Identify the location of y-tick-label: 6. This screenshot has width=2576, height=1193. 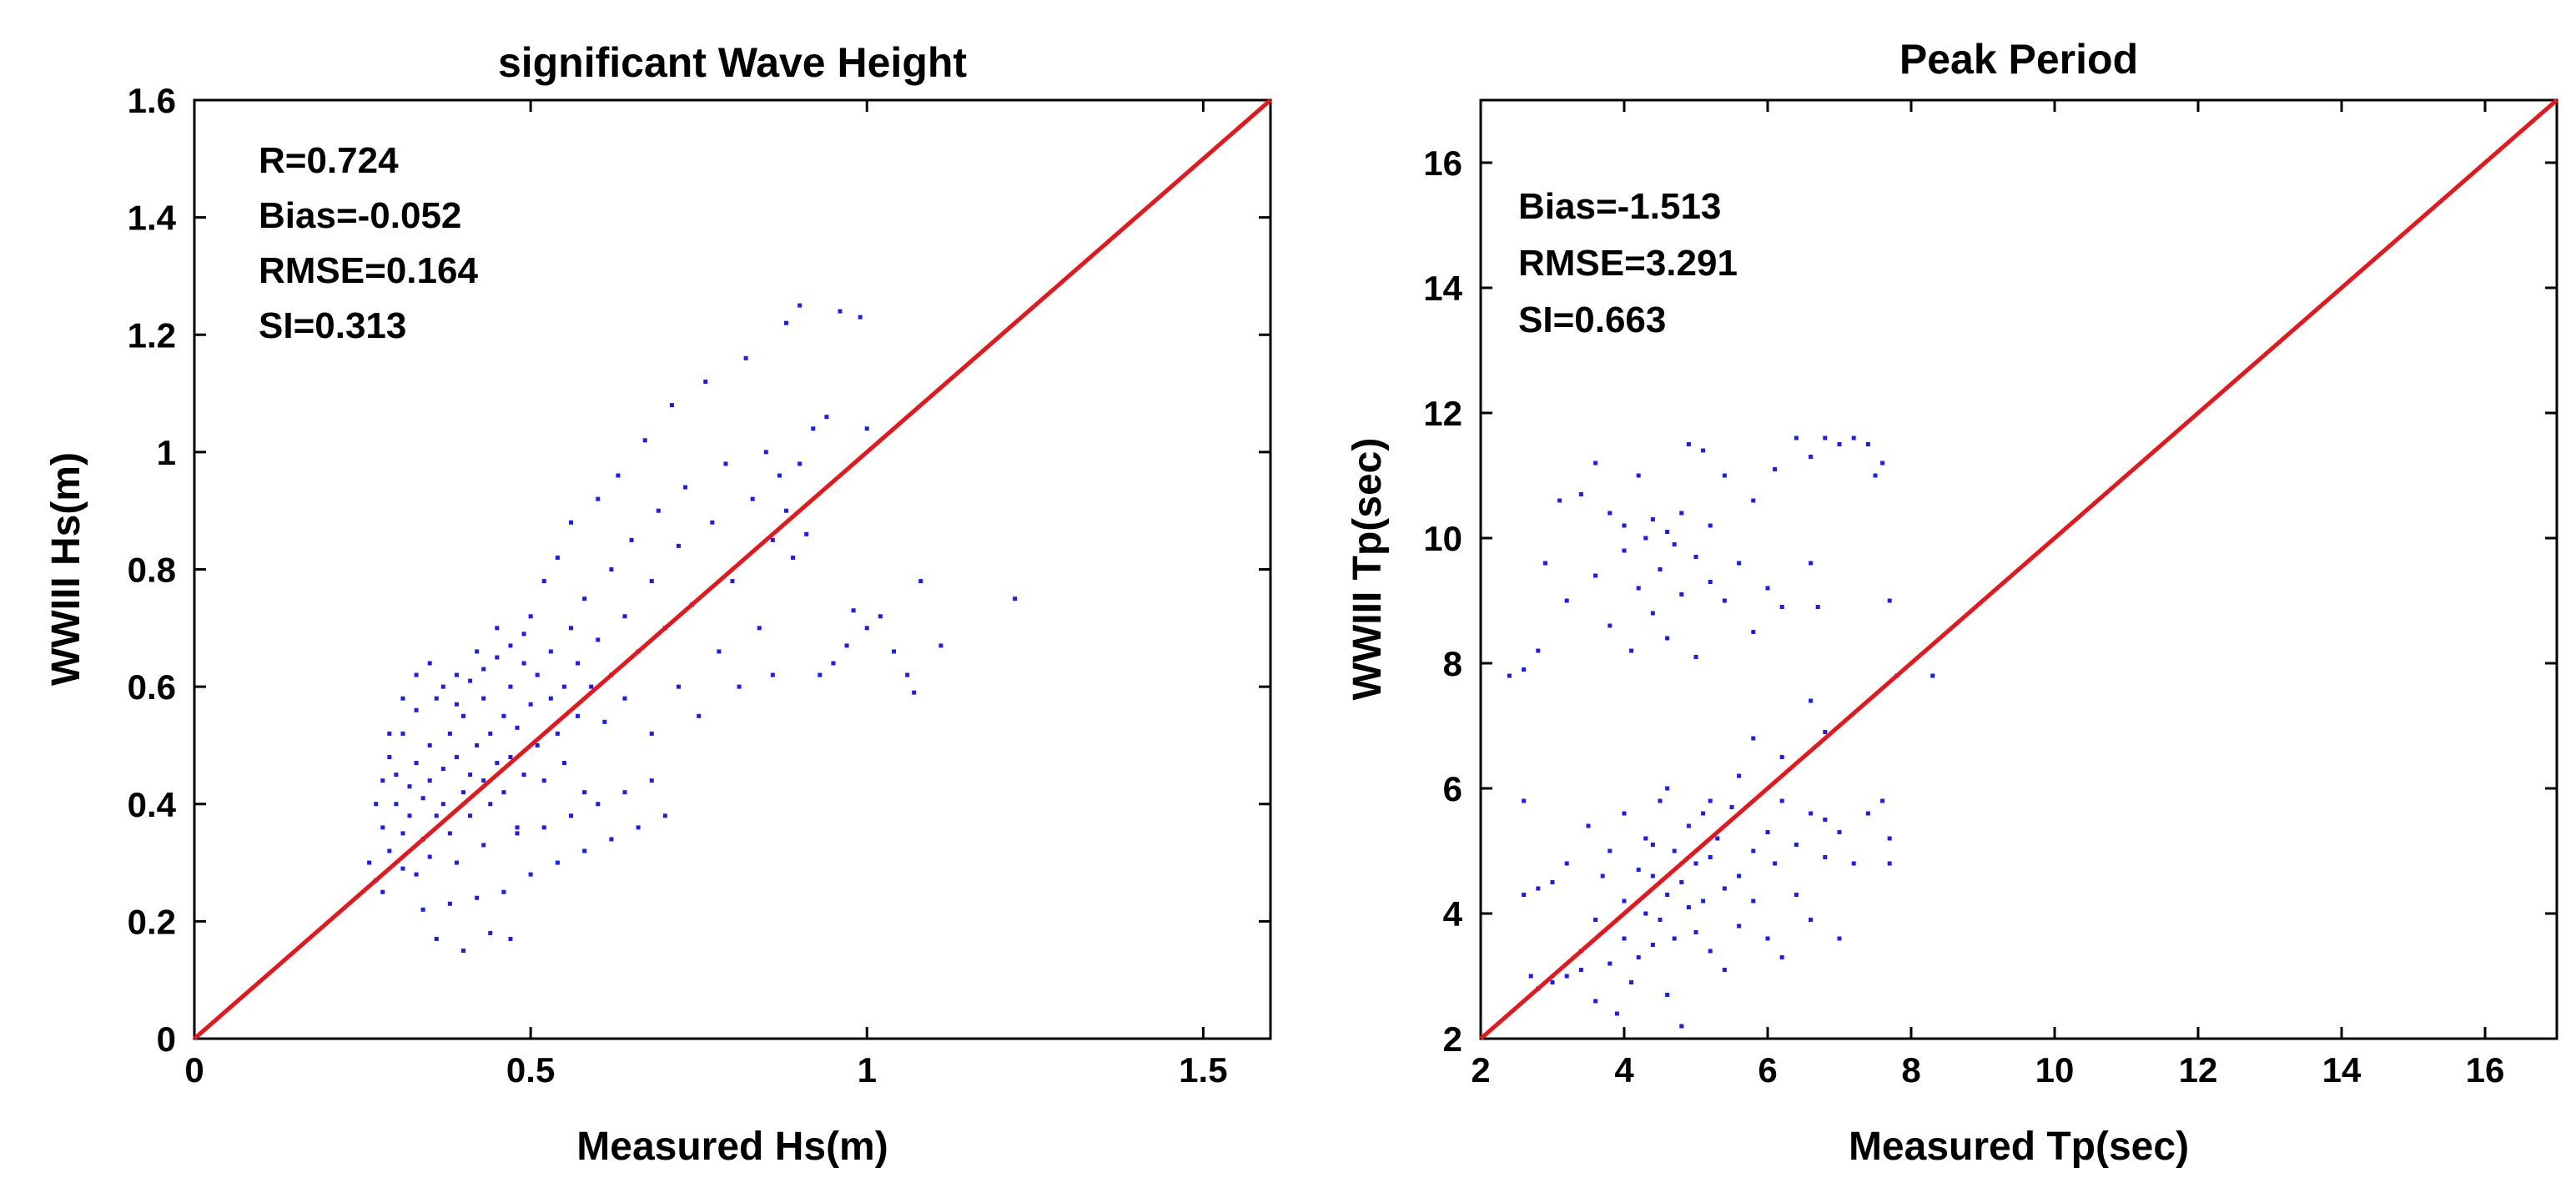
(1452, 788).